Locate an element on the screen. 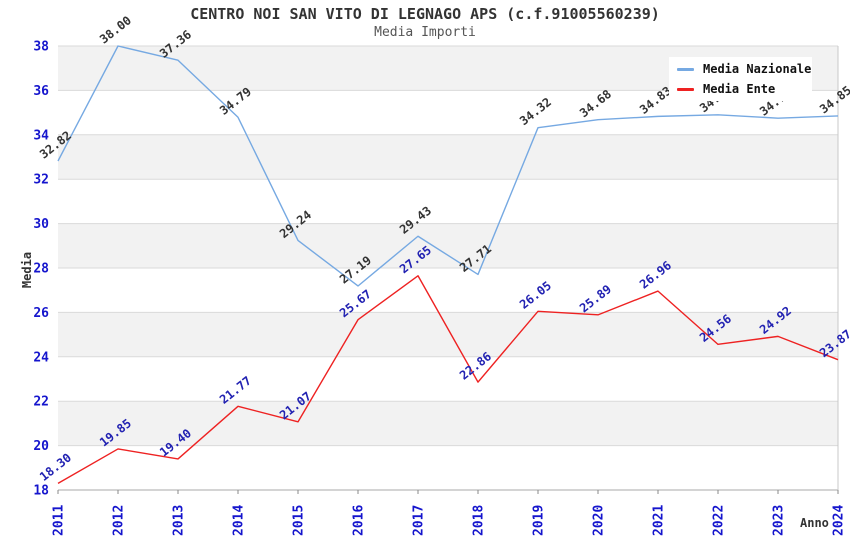 The height and width of the screenshot is (550, 850). x-axis-title: Anno is located at coordinates (814, 523).